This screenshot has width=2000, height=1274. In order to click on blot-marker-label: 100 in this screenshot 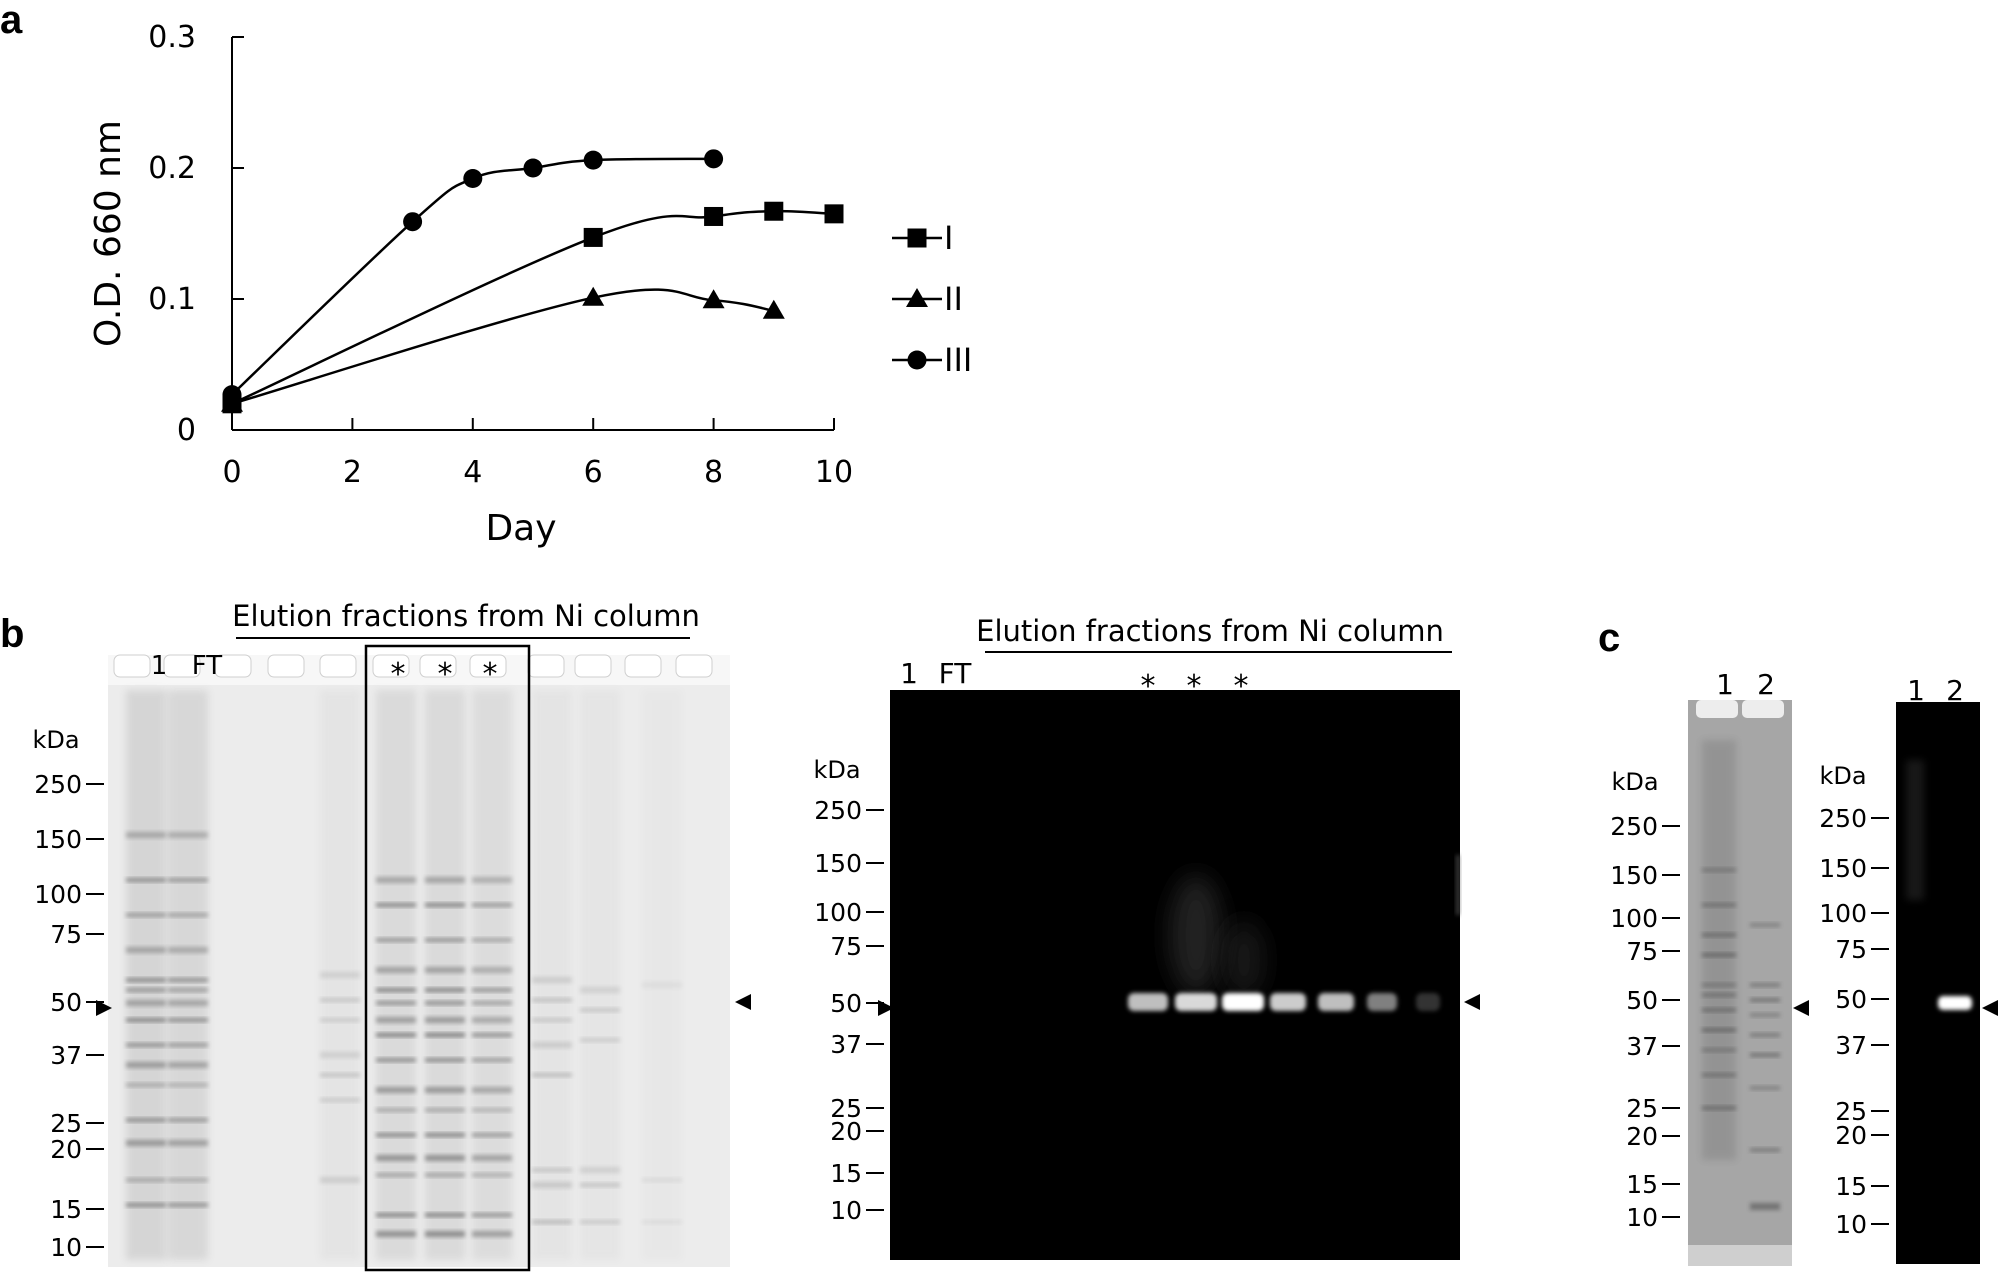, I will do `click(838, 912)`.